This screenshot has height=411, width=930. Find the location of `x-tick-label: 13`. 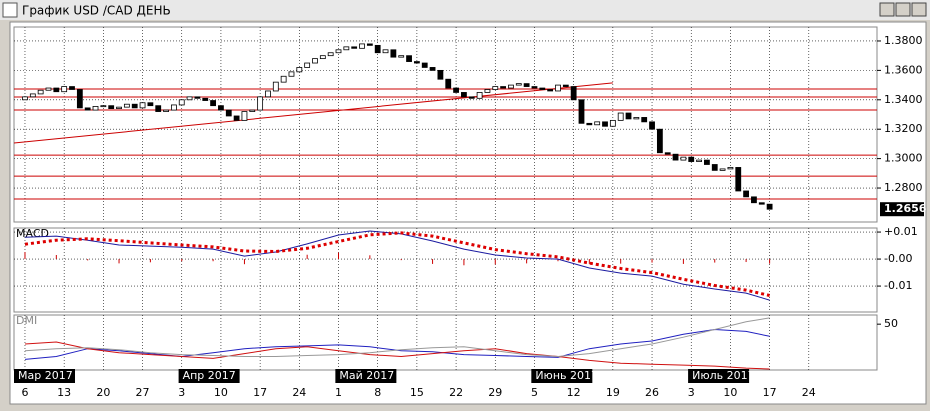

x-tick-label: 13 is located at coordinates (64, 392).